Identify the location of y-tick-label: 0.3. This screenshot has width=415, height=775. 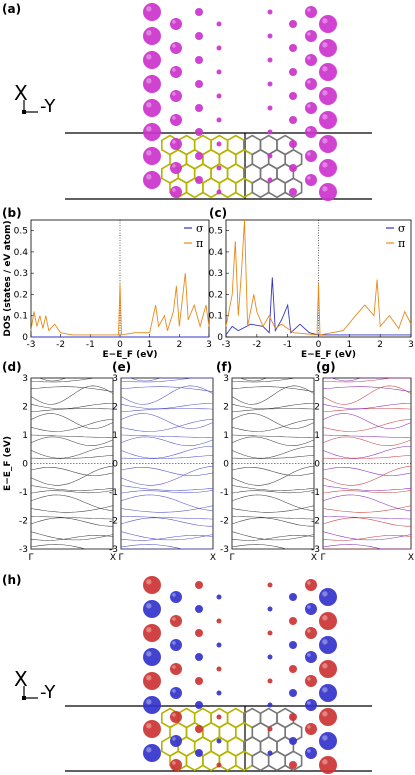
(216, 274).